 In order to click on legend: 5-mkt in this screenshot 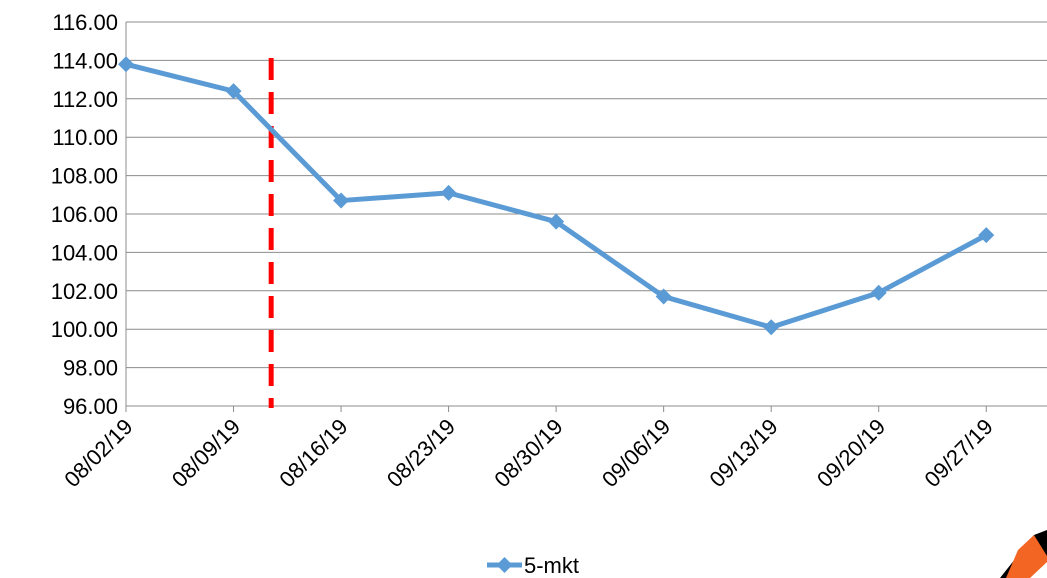, I will do `click(533, 565)`.